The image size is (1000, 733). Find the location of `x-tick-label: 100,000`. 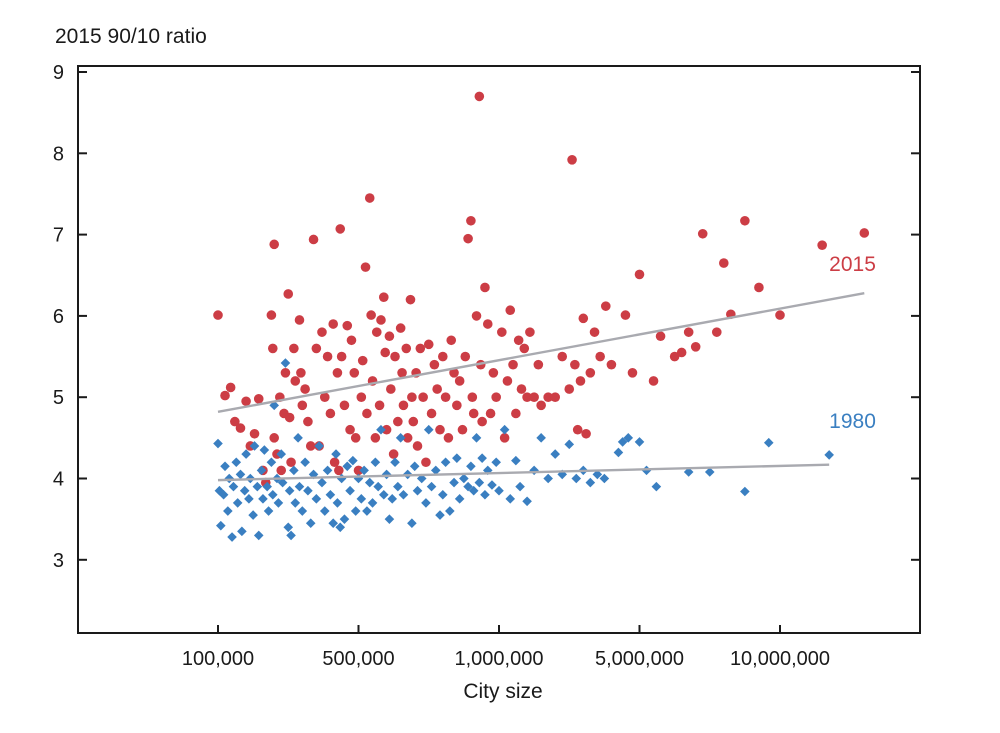

x-tick-label: 100,000 is located at coordinates (218, 659).